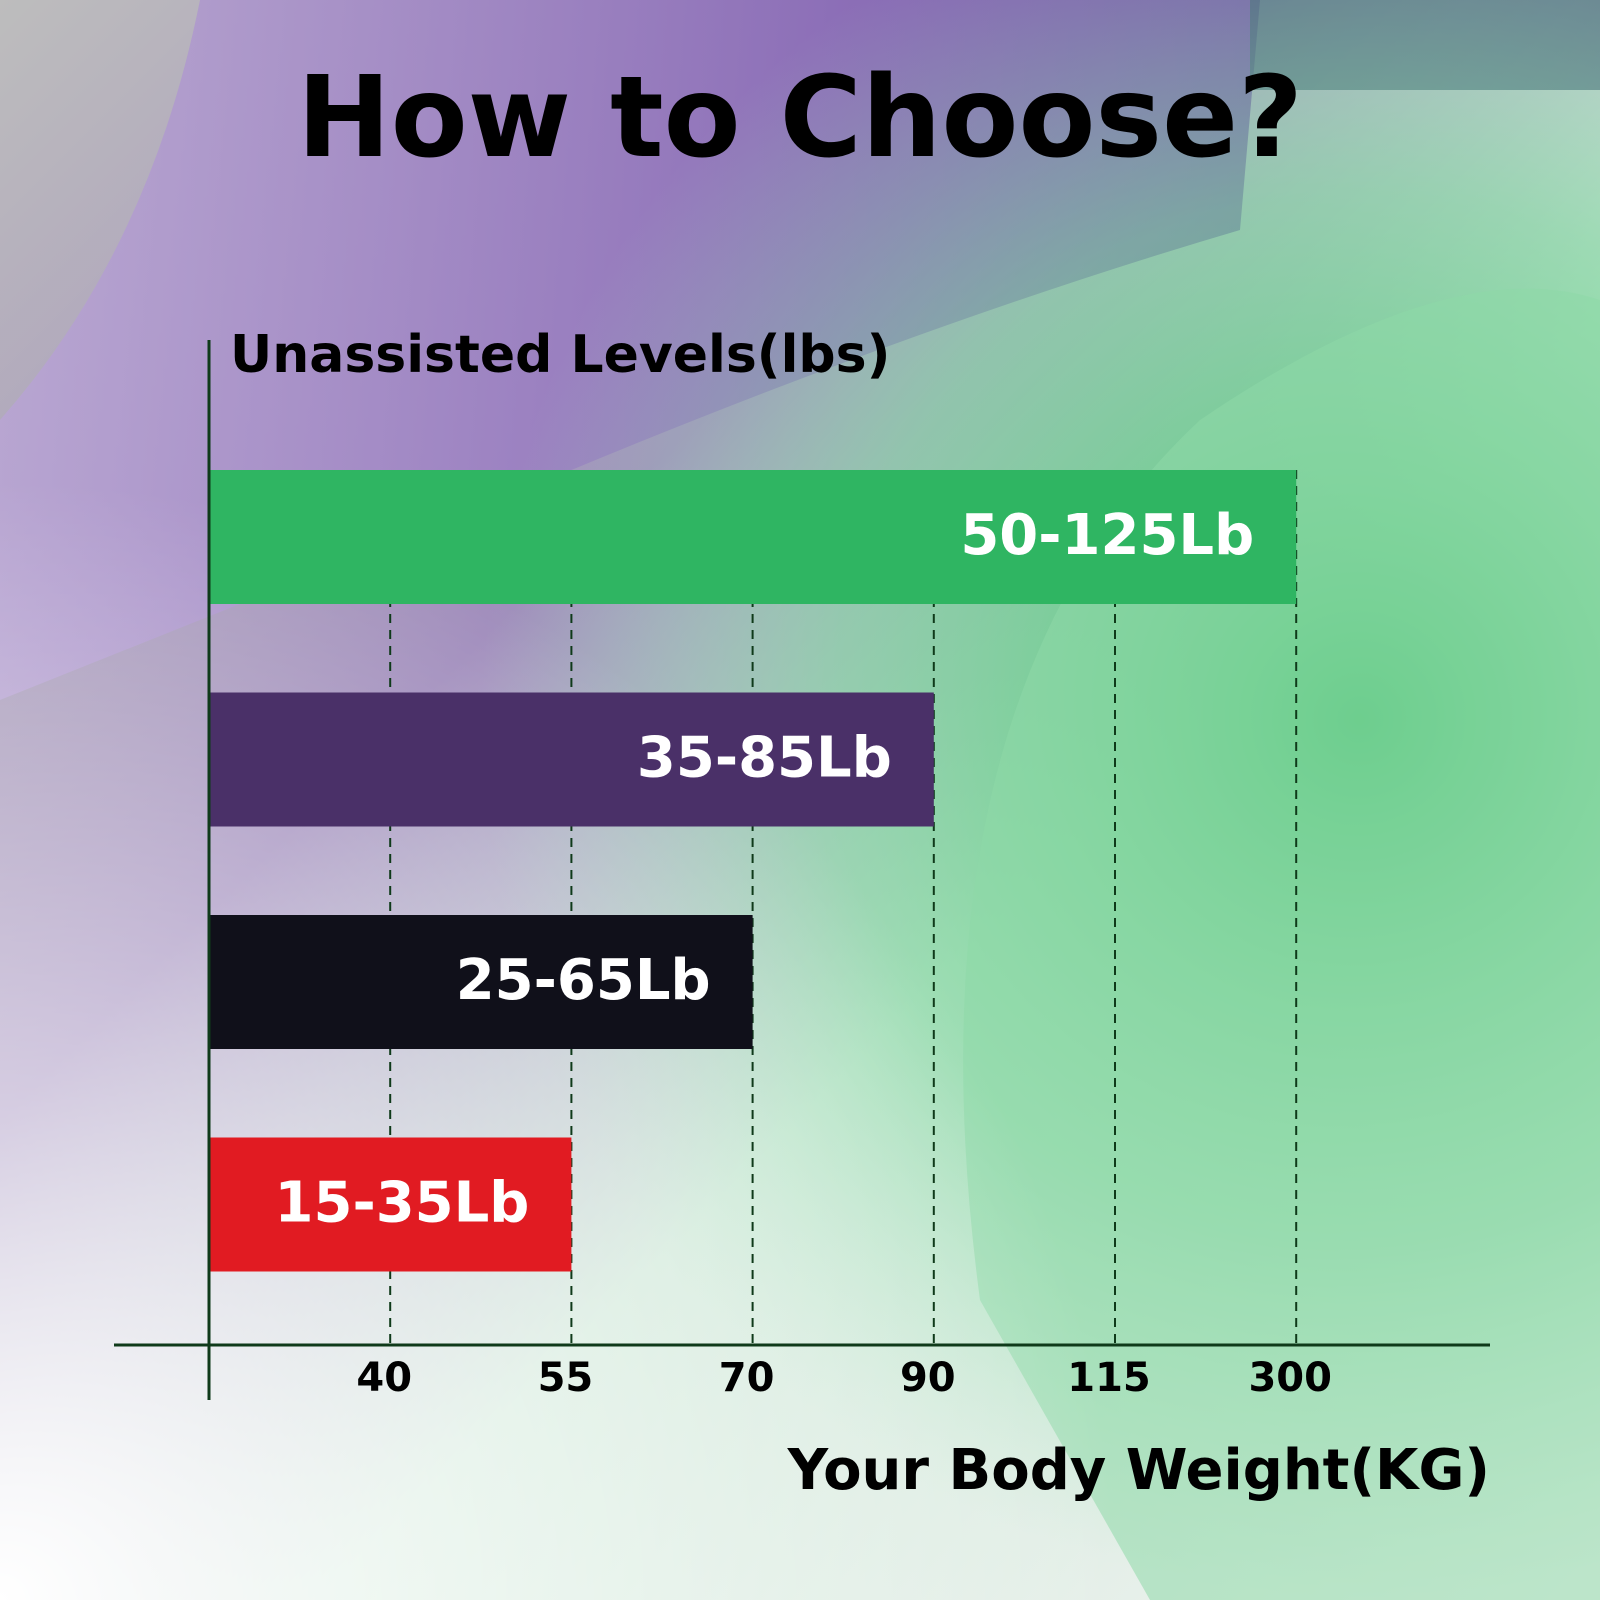  Describe the element at coordinates (1109, 1378) in the screenshot. I see `x-tick-label: 115` at that location.